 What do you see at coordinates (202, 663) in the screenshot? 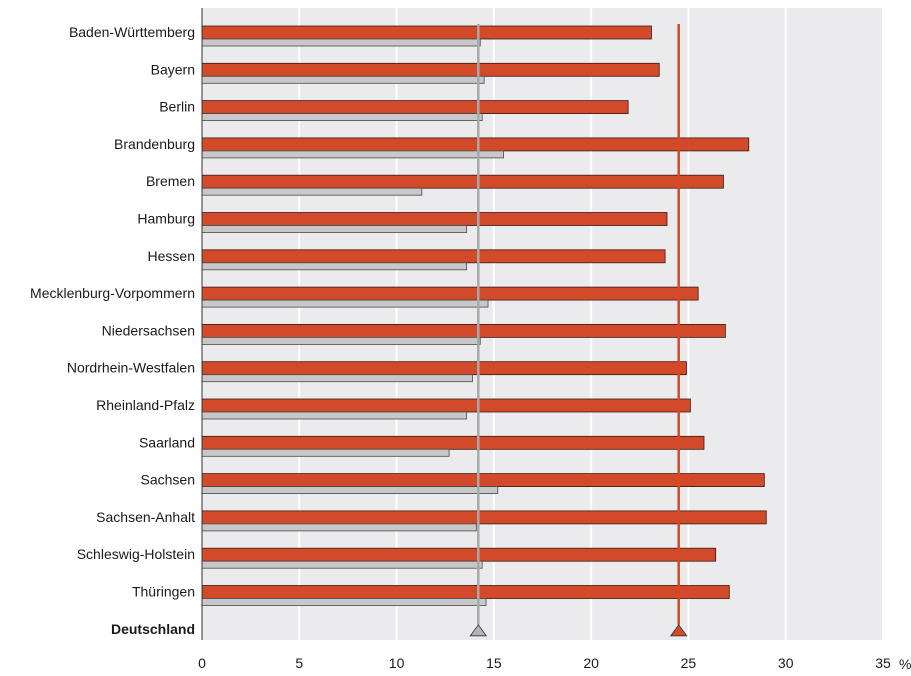
I see `x-tick-label: 0` at bounding box center [202, 663].